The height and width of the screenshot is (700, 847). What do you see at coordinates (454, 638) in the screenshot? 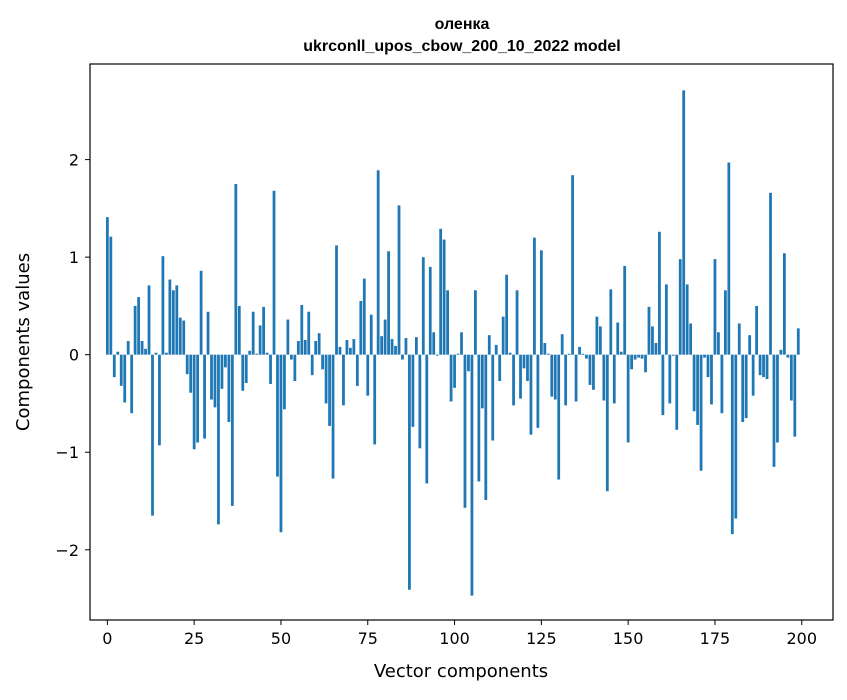
I see `x-tick-label: 100` at bounding box center [454, 638].